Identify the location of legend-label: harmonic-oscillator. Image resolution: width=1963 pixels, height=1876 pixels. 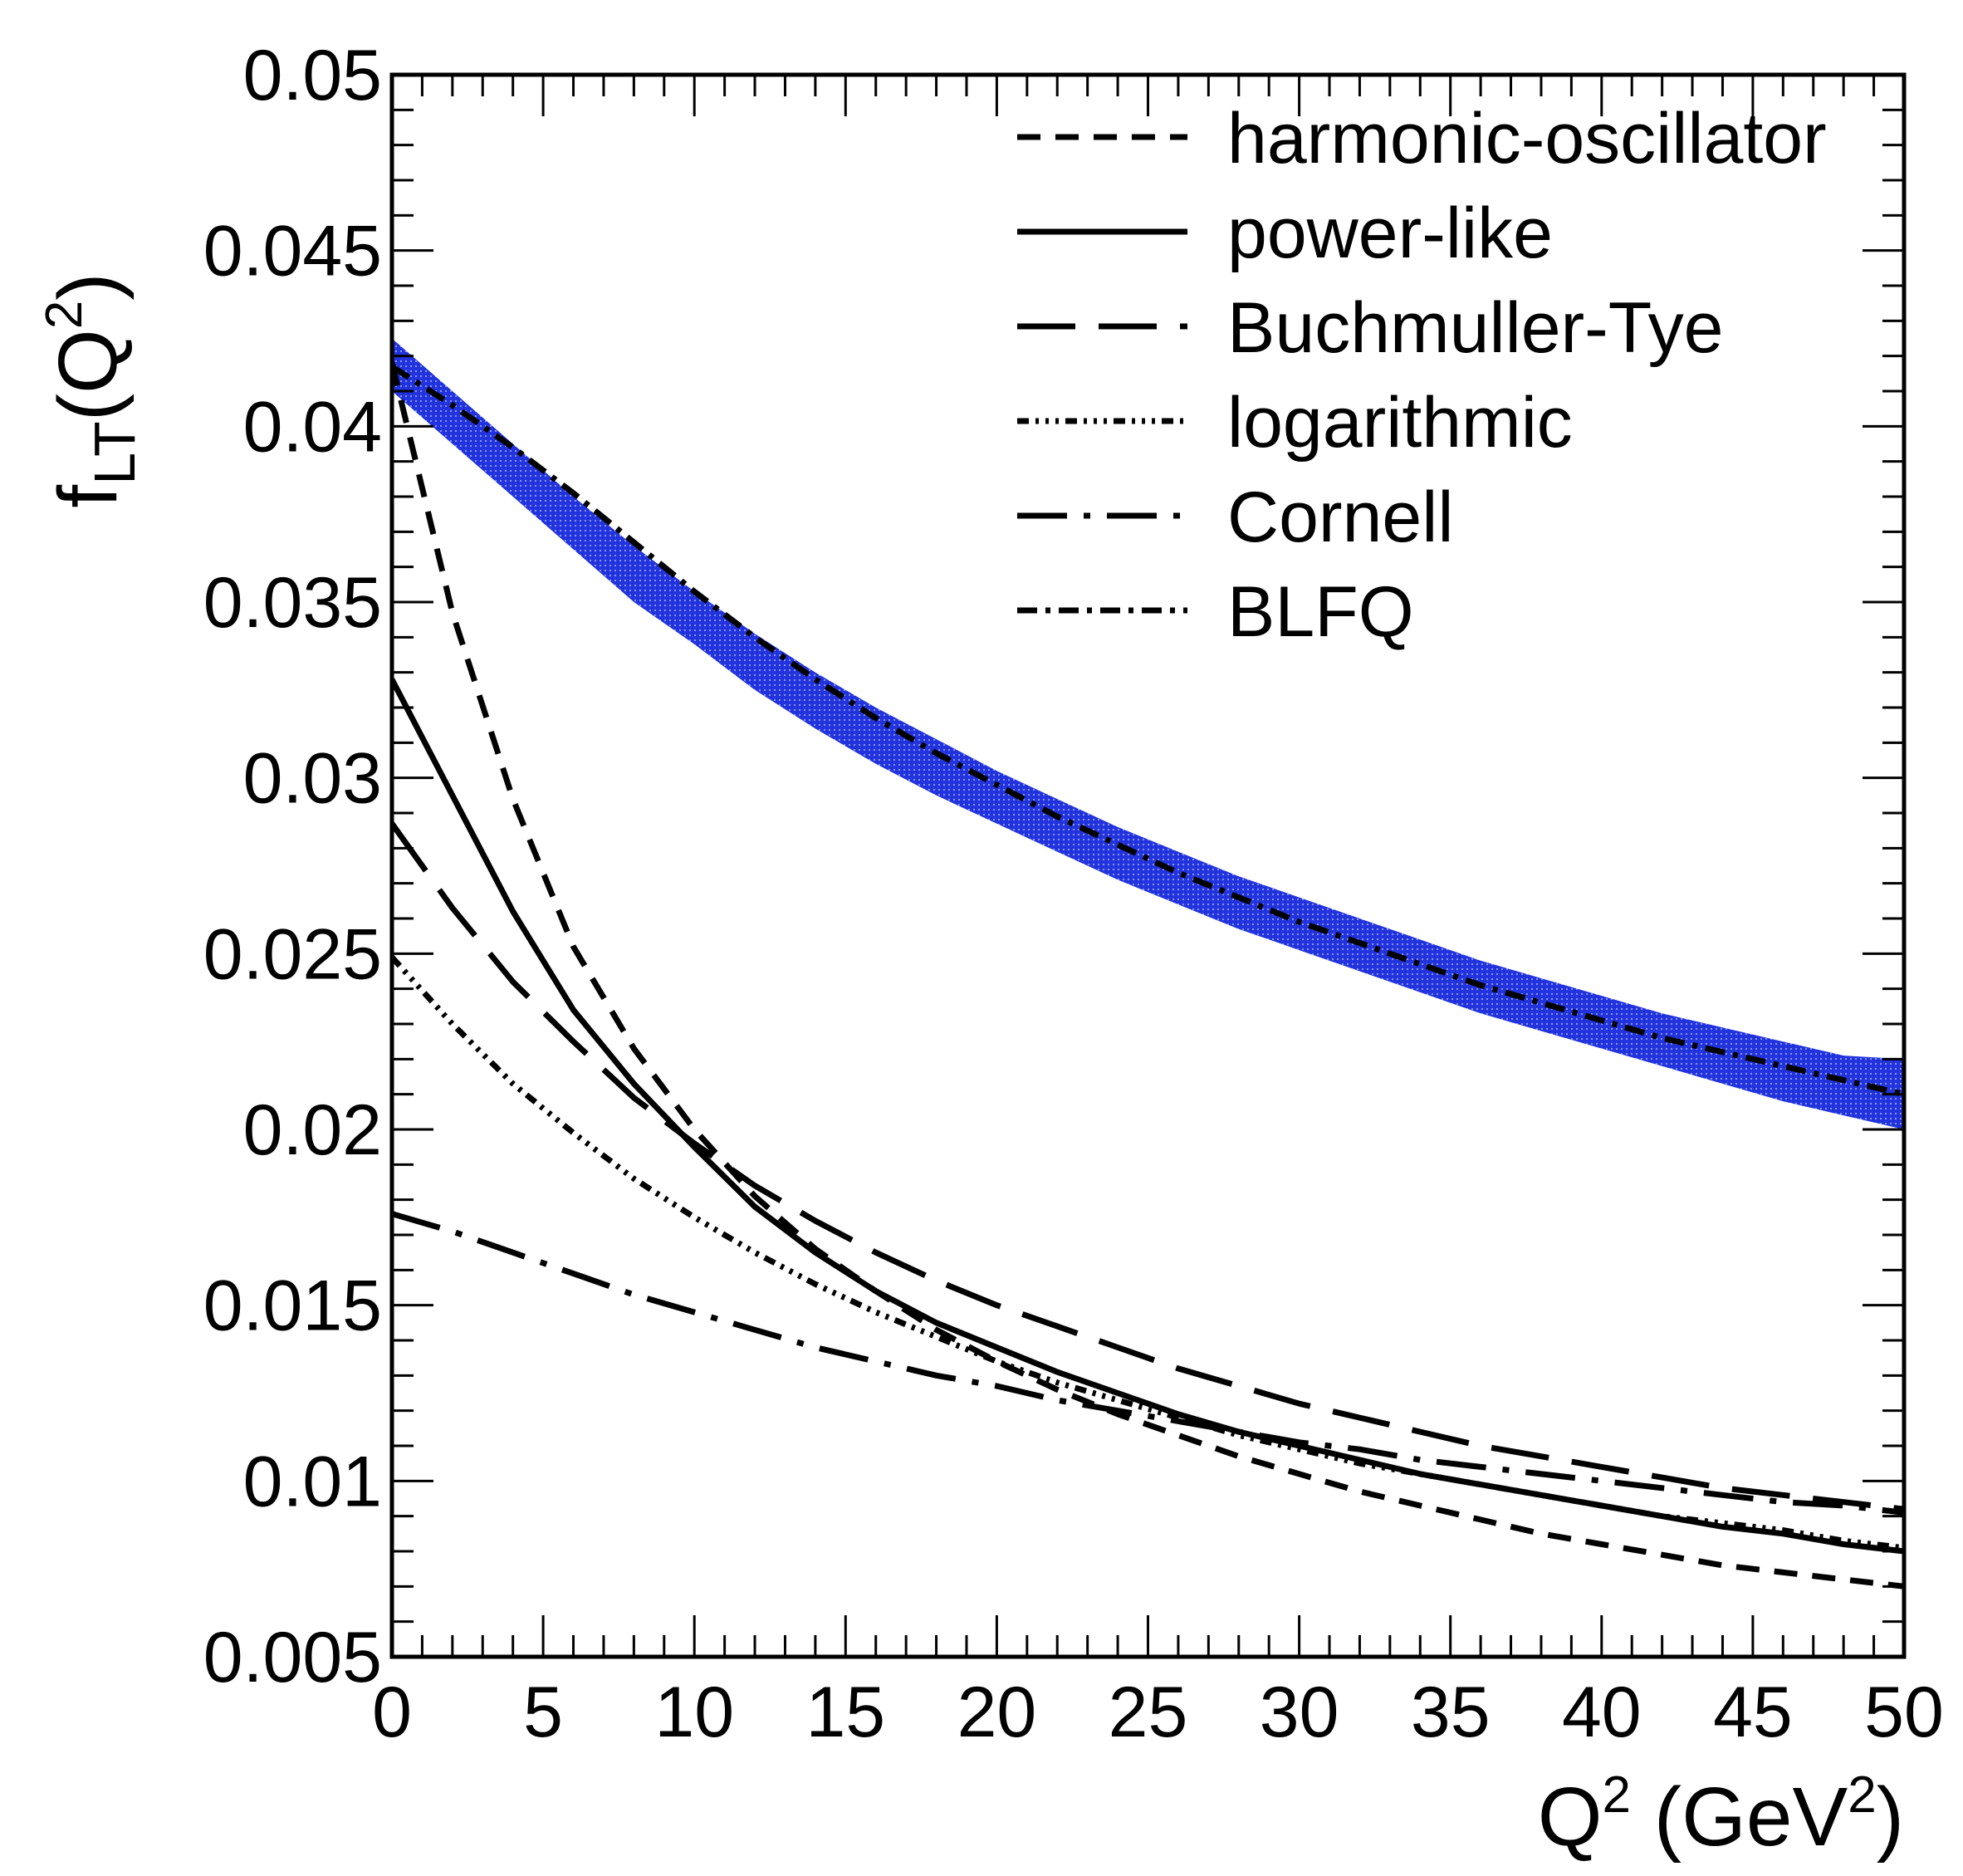
(1527, 139).